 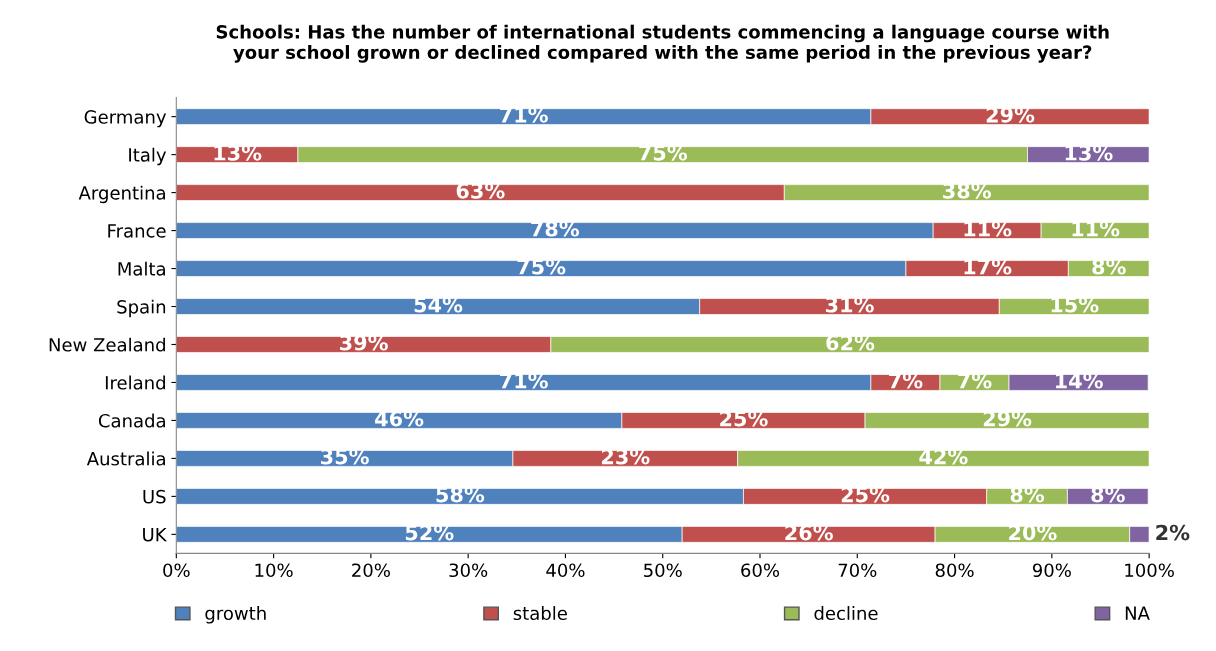 I want to click on x-tick-label: 80%, so click(x=954, y=570).